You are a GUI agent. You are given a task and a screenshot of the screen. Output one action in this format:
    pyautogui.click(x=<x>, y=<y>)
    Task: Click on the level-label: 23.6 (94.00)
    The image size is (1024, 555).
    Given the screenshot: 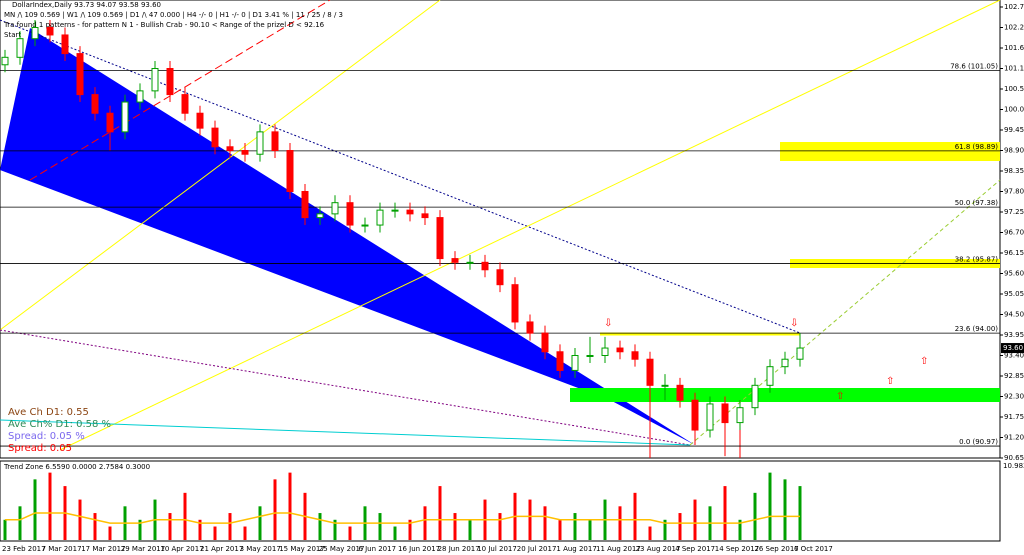 What is the action you would take?
    pyautogui.click(x=977, y=329)
    